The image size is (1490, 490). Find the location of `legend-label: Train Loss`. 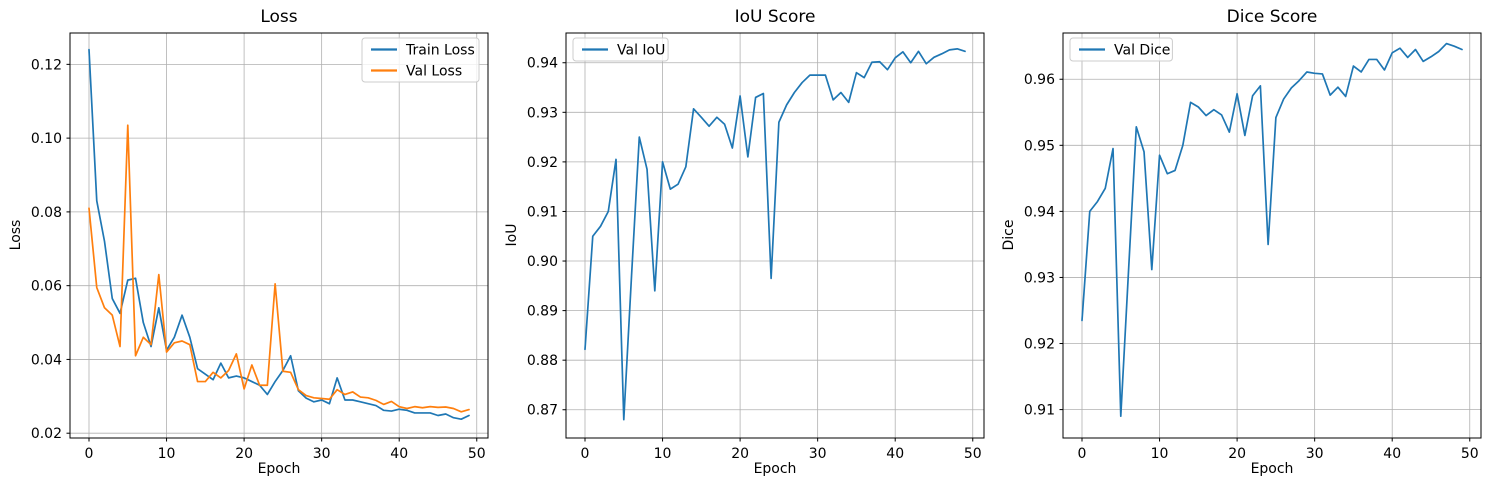

legend-label: Train Loss is located at coordinates (440, 51).